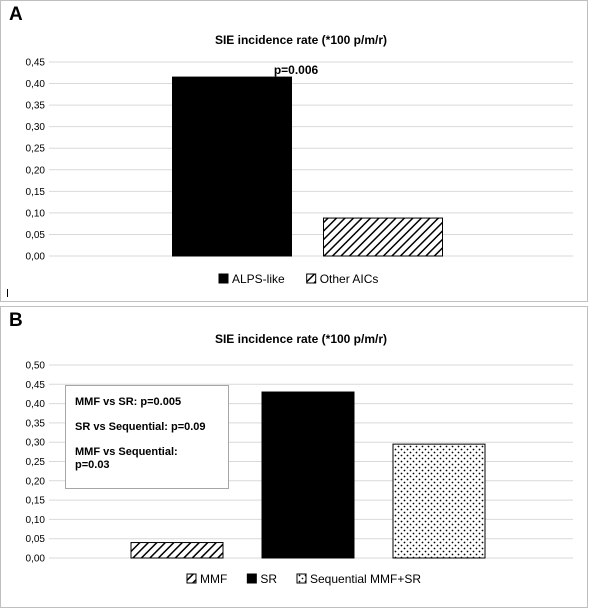 This screenshot has height=610, width=590. What do you see at coordinates (16, 14) in the screenshot?
I see `panel-a-label: A` at bounding box center [16, 14].